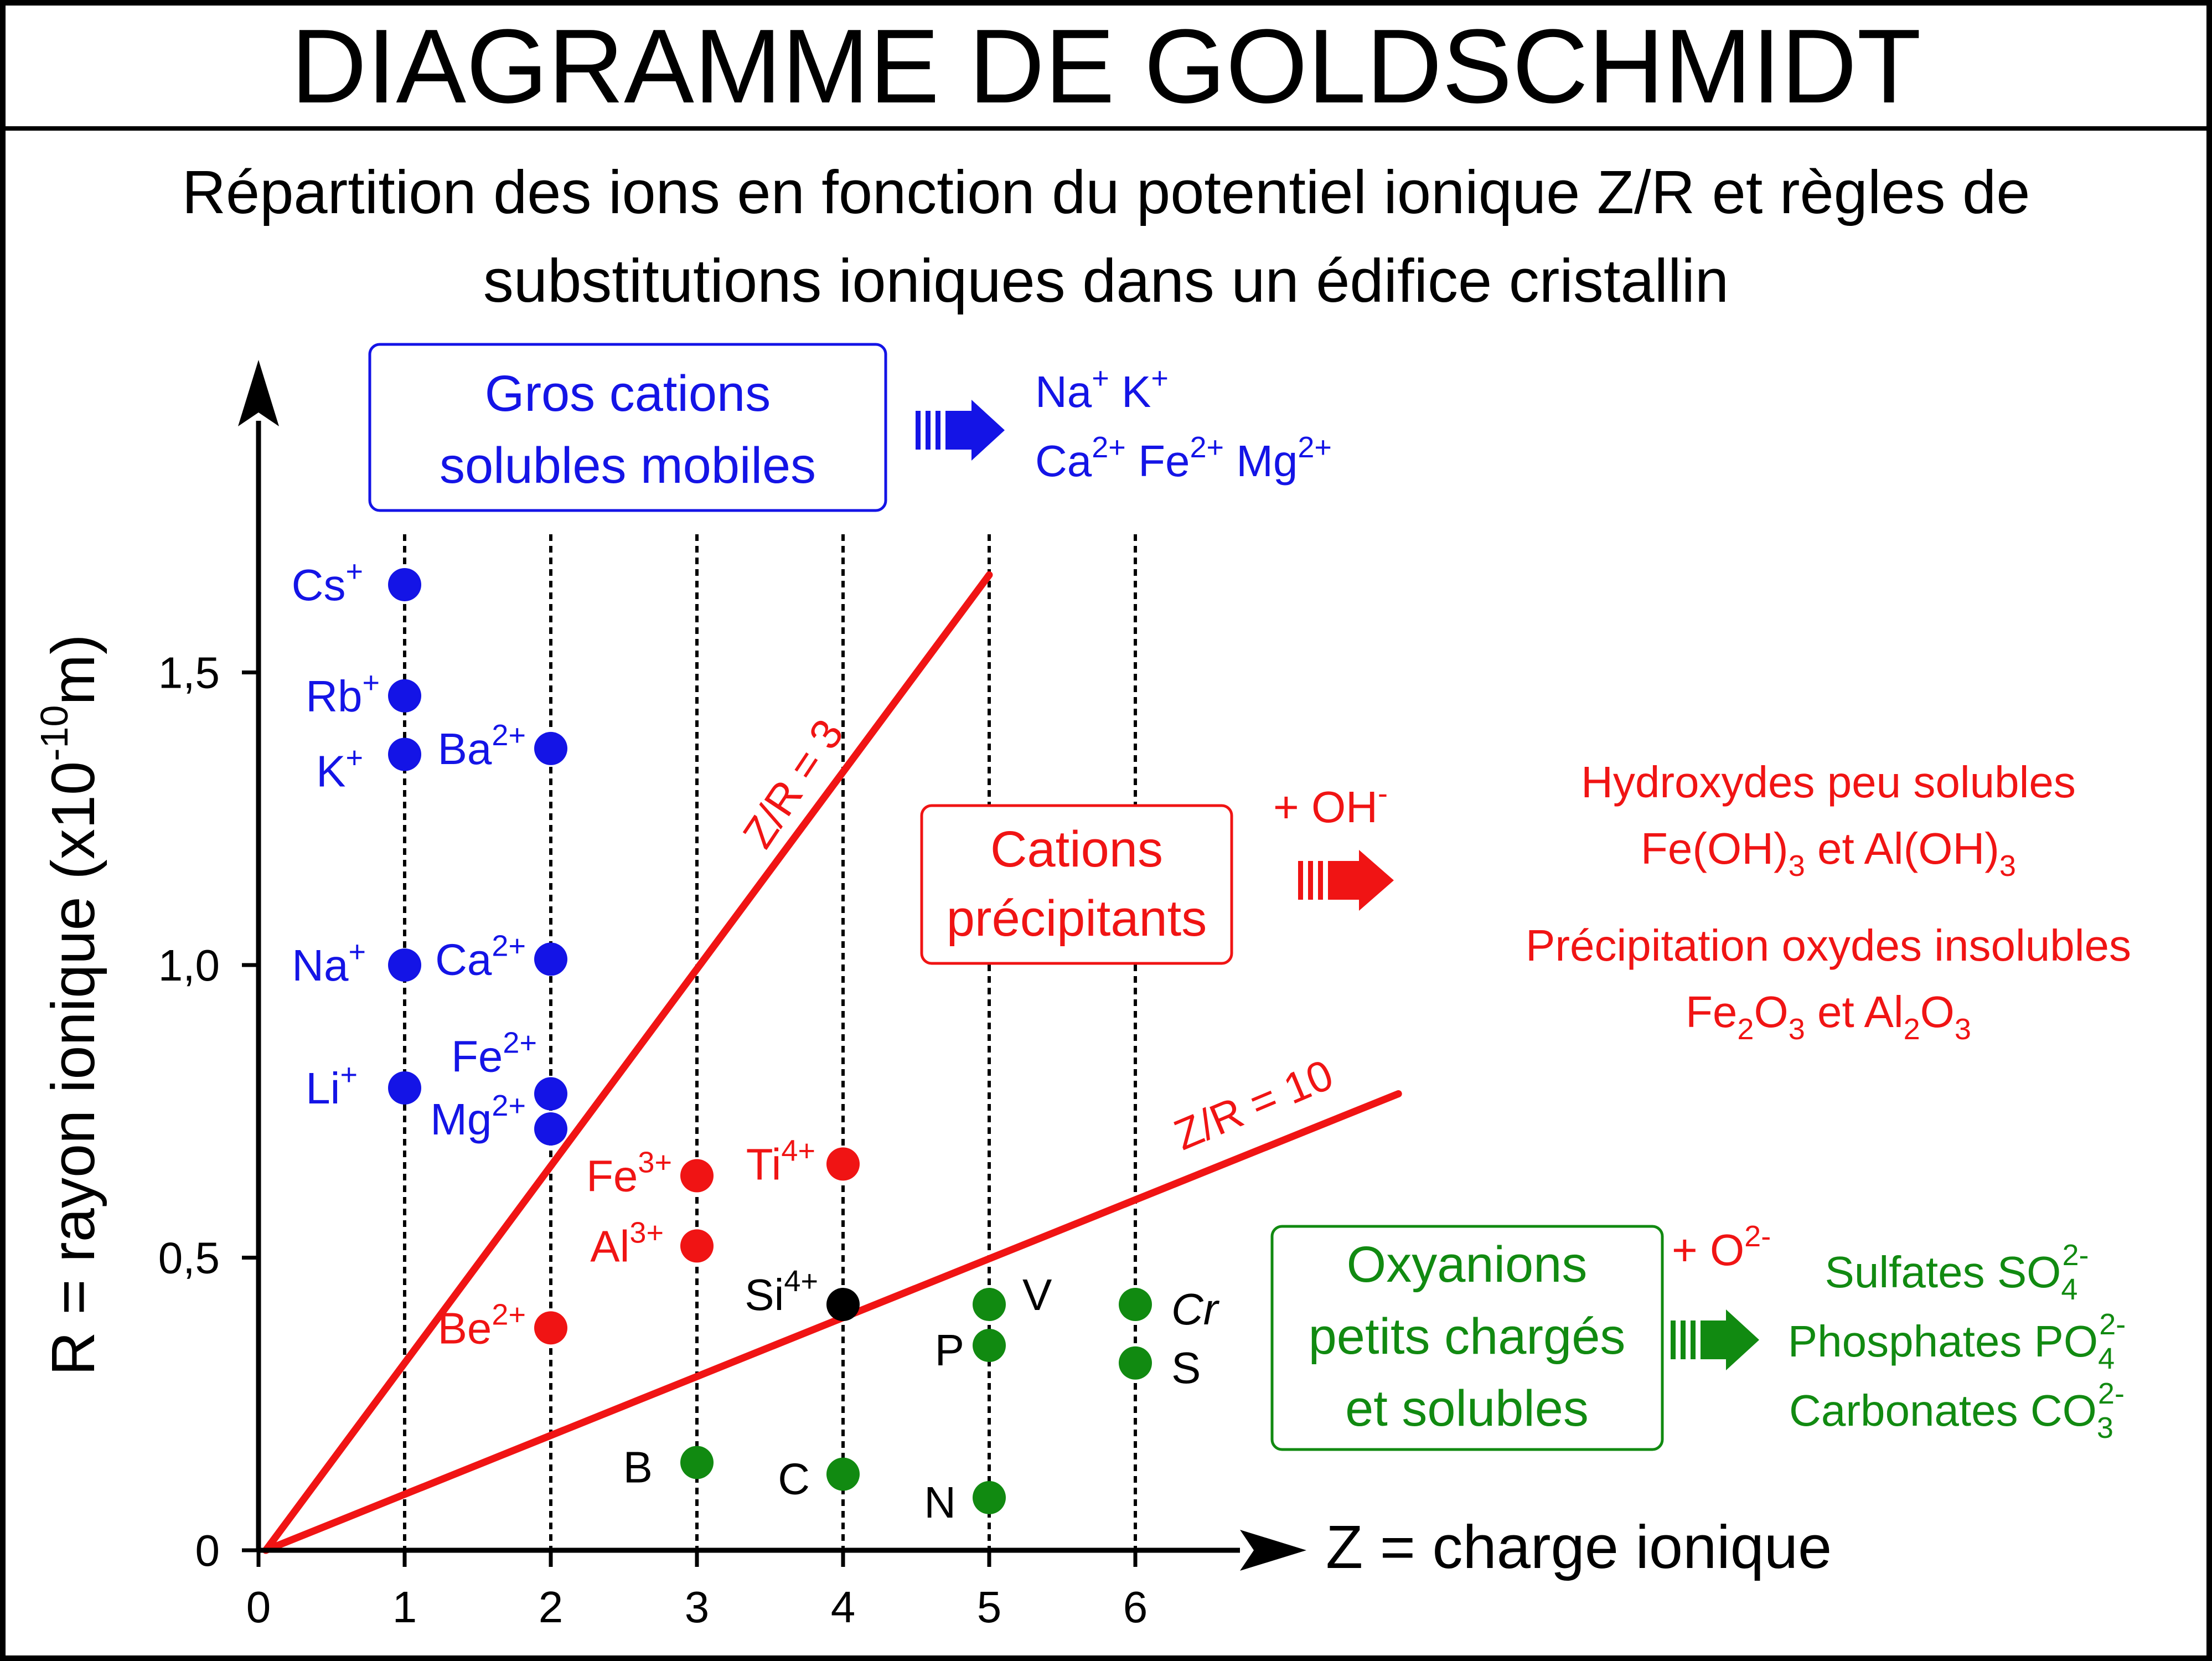 The height and width of the screenshot is (1661, 2212). I want to click on point-ba-2plus, so click(550, 748).